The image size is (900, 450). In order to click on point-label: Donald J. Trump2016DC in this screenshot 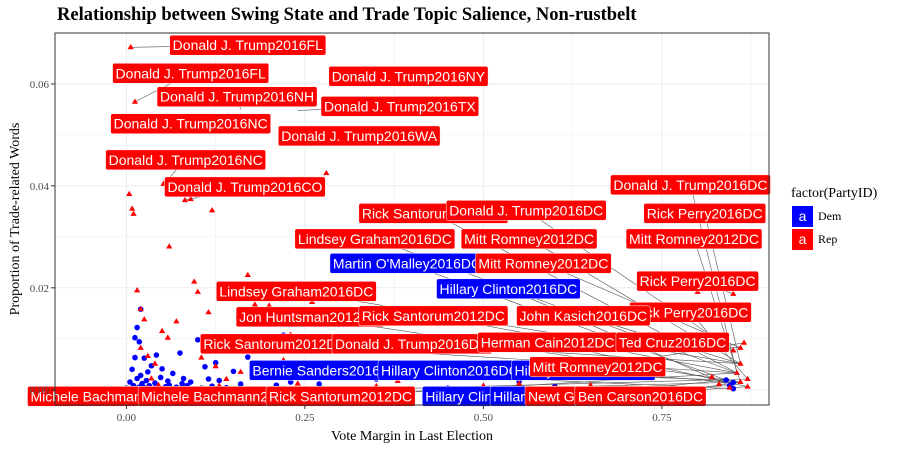, I will do `click(526, 210)`.